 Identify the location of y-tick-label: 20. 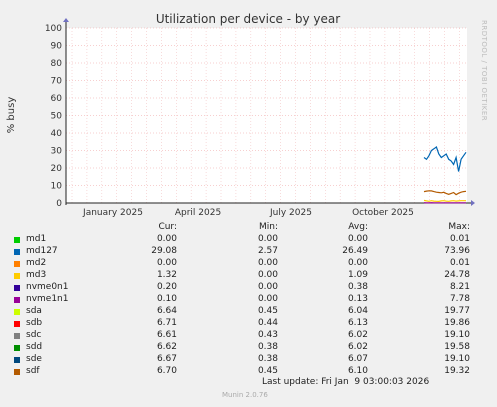
(57, 169).